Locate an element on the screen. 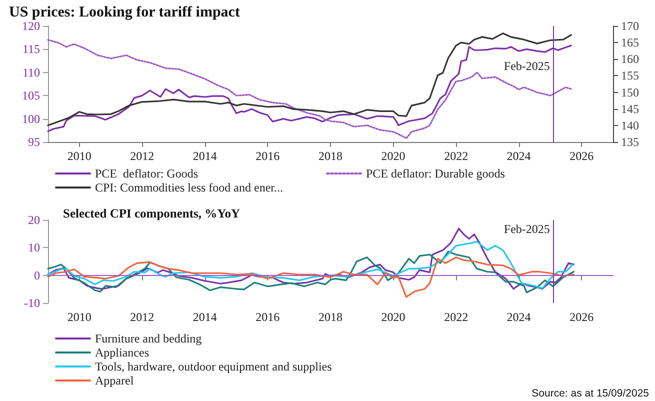  y-tick-label: 110 is located at coordinates (31, 72).